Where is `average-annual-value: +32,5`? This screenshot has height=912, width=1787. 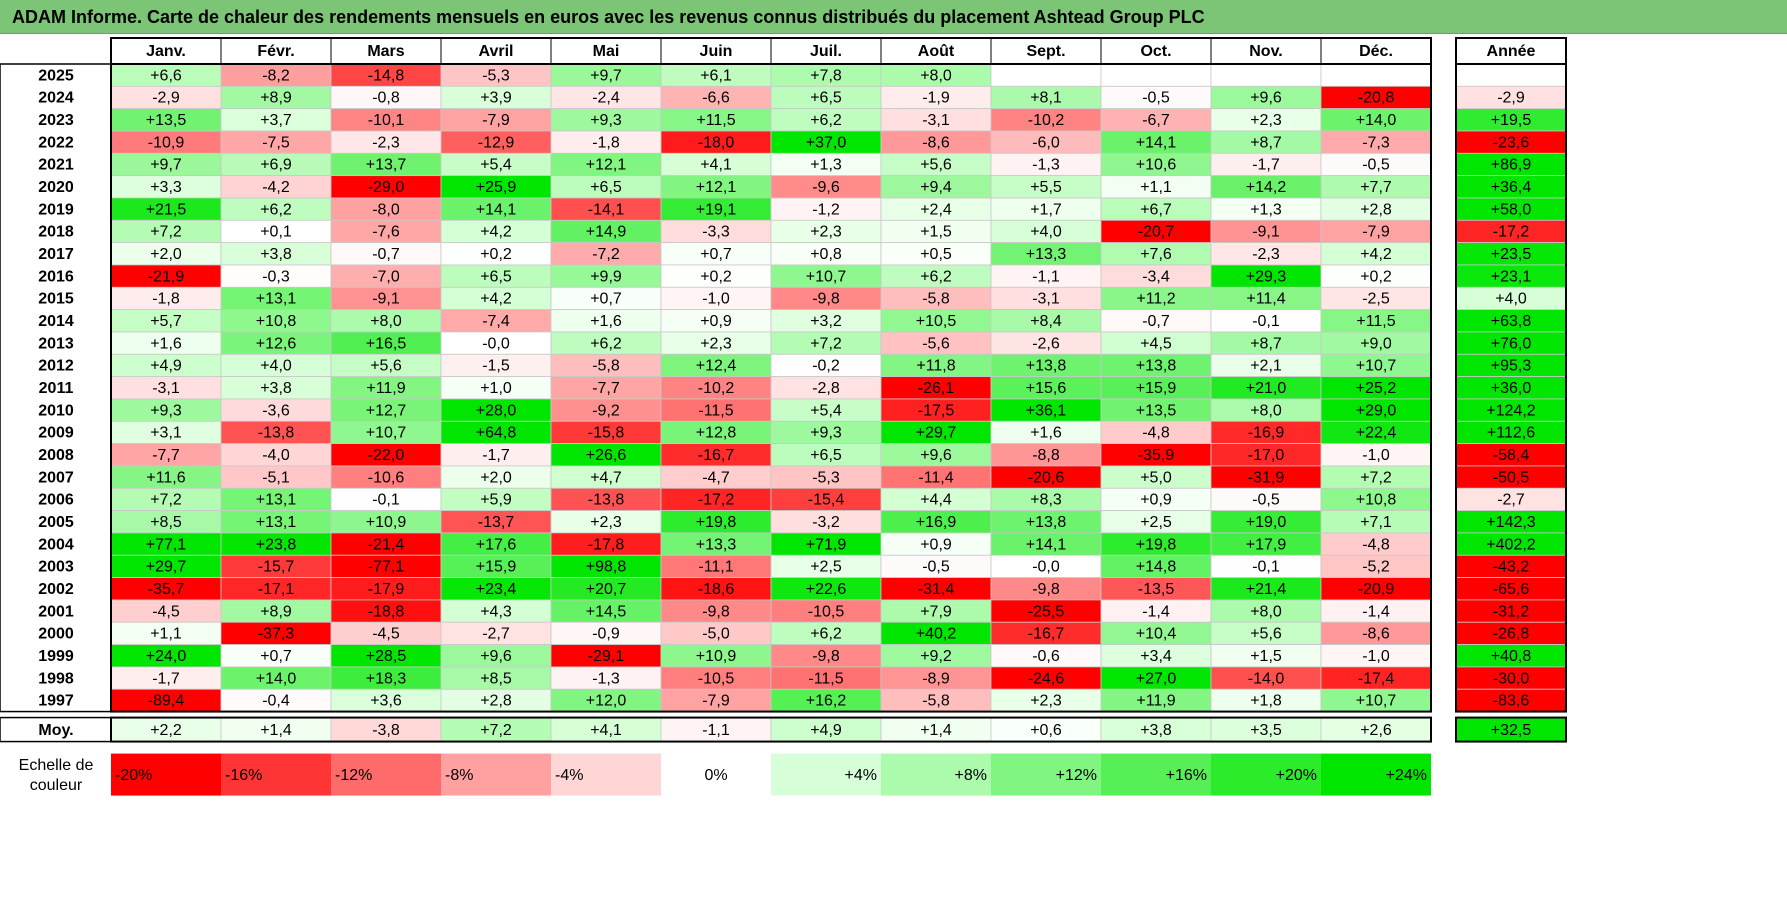 average-annual-value: +32,5 is located at coordinates (1511, 730).